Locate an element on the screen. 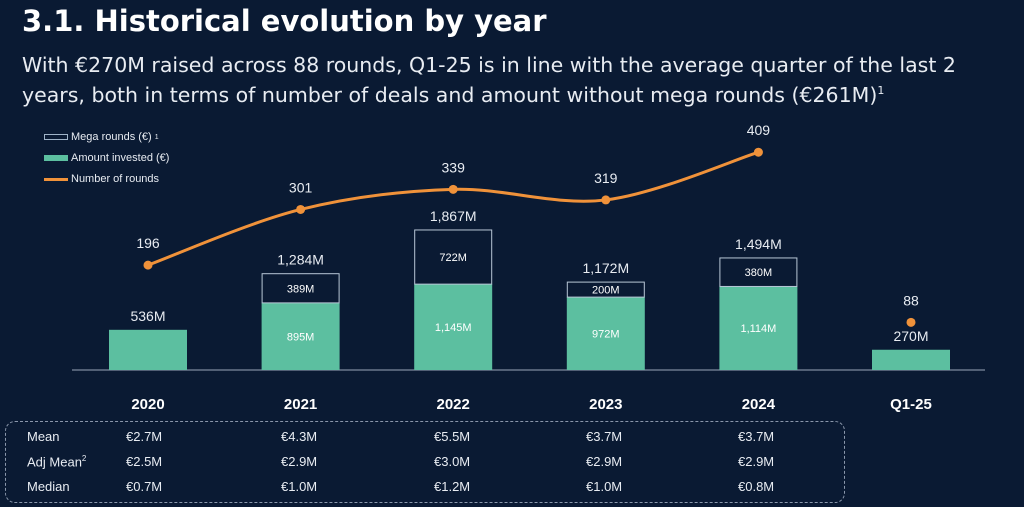 The image size is (1024, 507). category-label: 2021 is located at coordinates (300, 404).